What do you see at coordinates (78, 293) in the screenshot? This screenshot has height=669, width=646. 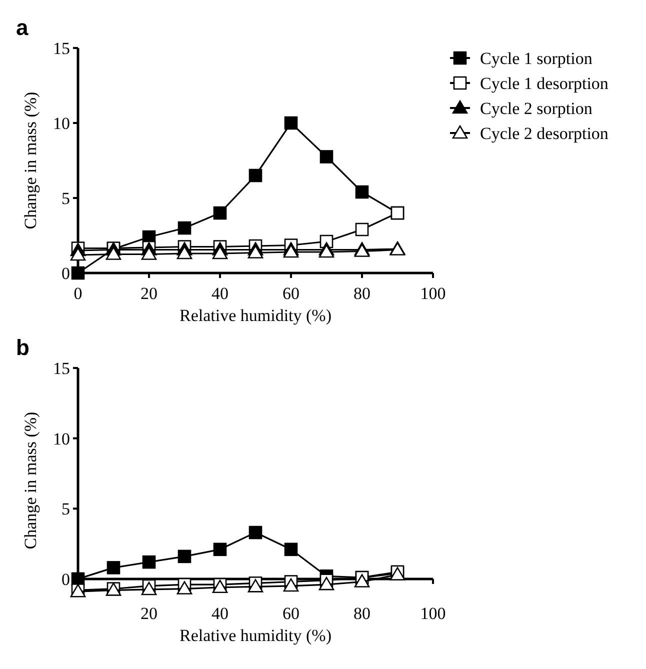 I see `x-tick-label: 0` at bounding box center [78, 293].